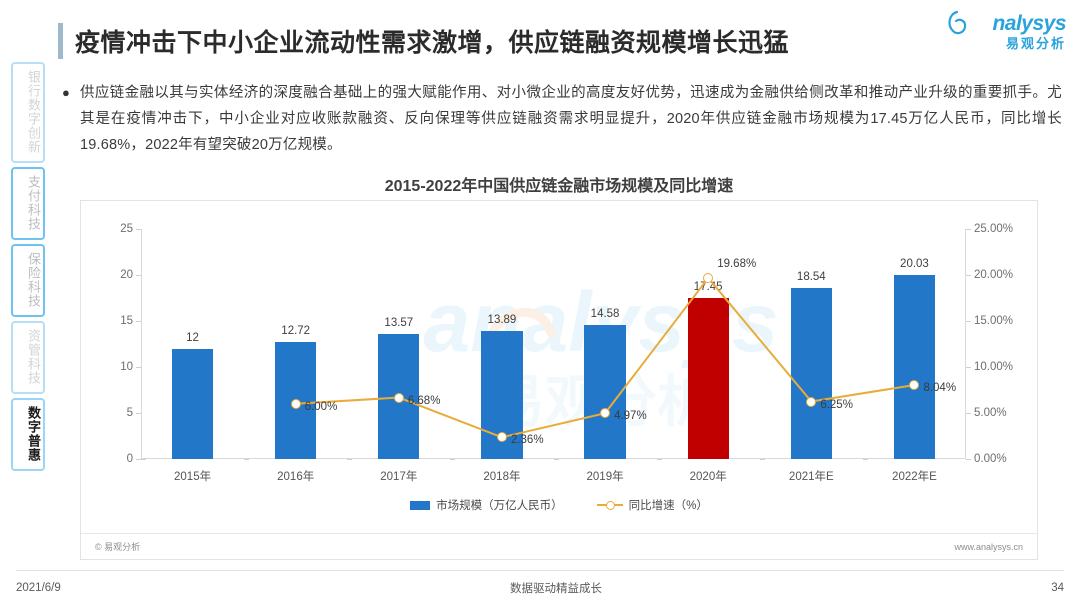 Image resolution: width=1080 pixels, height=608 pixels. What do you see at coordinates (988, 546) in the screenshot?
I see `chart-website: www.analysys.cn` at bounding box center [988, 546].